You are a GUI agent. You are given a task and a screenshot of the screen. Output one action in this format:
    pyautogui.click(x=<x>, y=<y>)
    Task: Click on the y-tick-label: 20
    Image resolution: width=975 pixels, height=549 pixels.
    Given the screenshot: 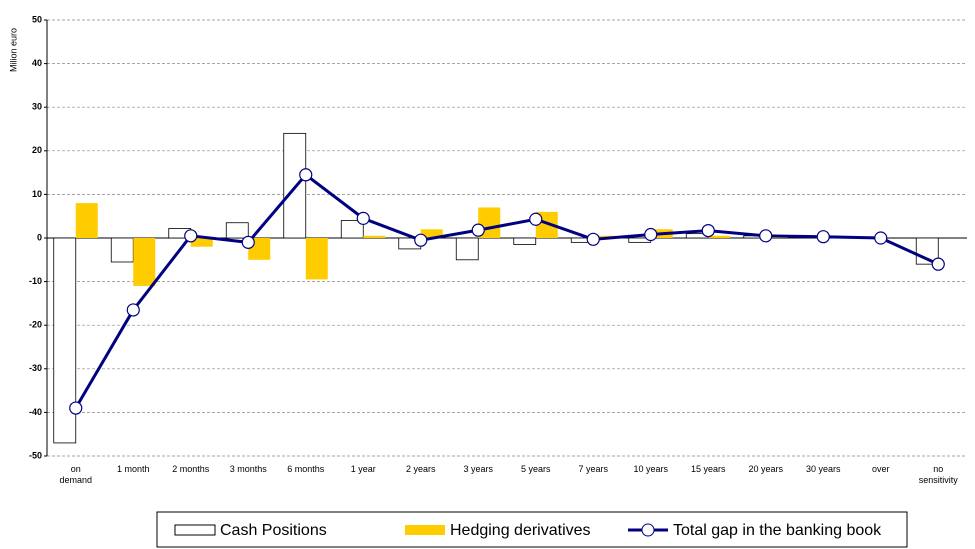 What is the action you would take?
    pyautogui.click(x=37, y=150)
    